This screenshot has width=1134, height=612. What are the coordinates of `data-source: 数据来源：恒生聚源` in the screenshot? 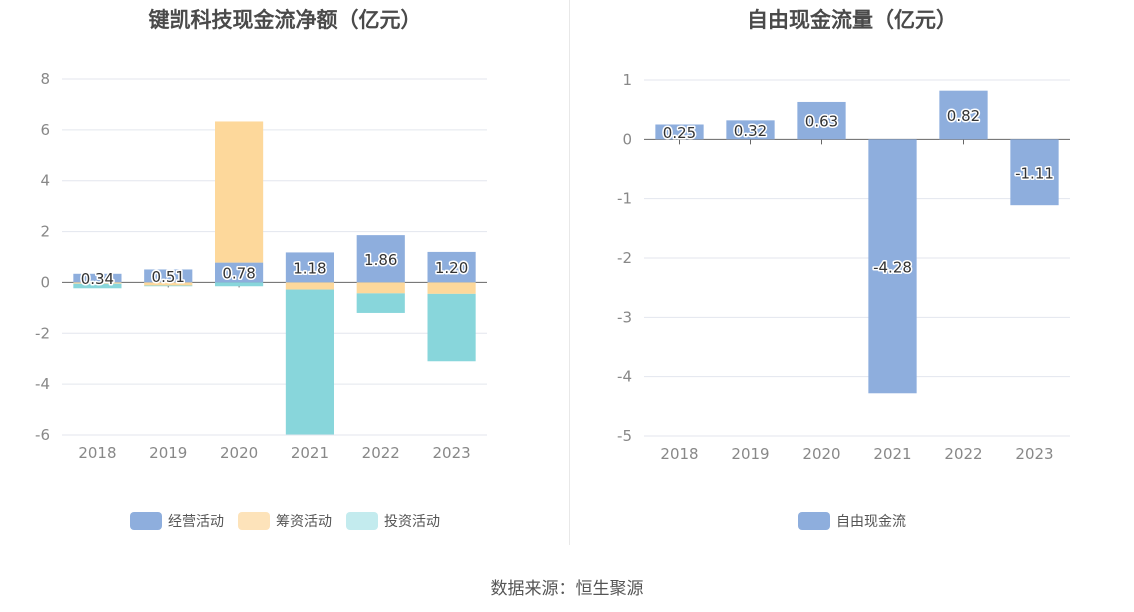 It's located at (567, 589).